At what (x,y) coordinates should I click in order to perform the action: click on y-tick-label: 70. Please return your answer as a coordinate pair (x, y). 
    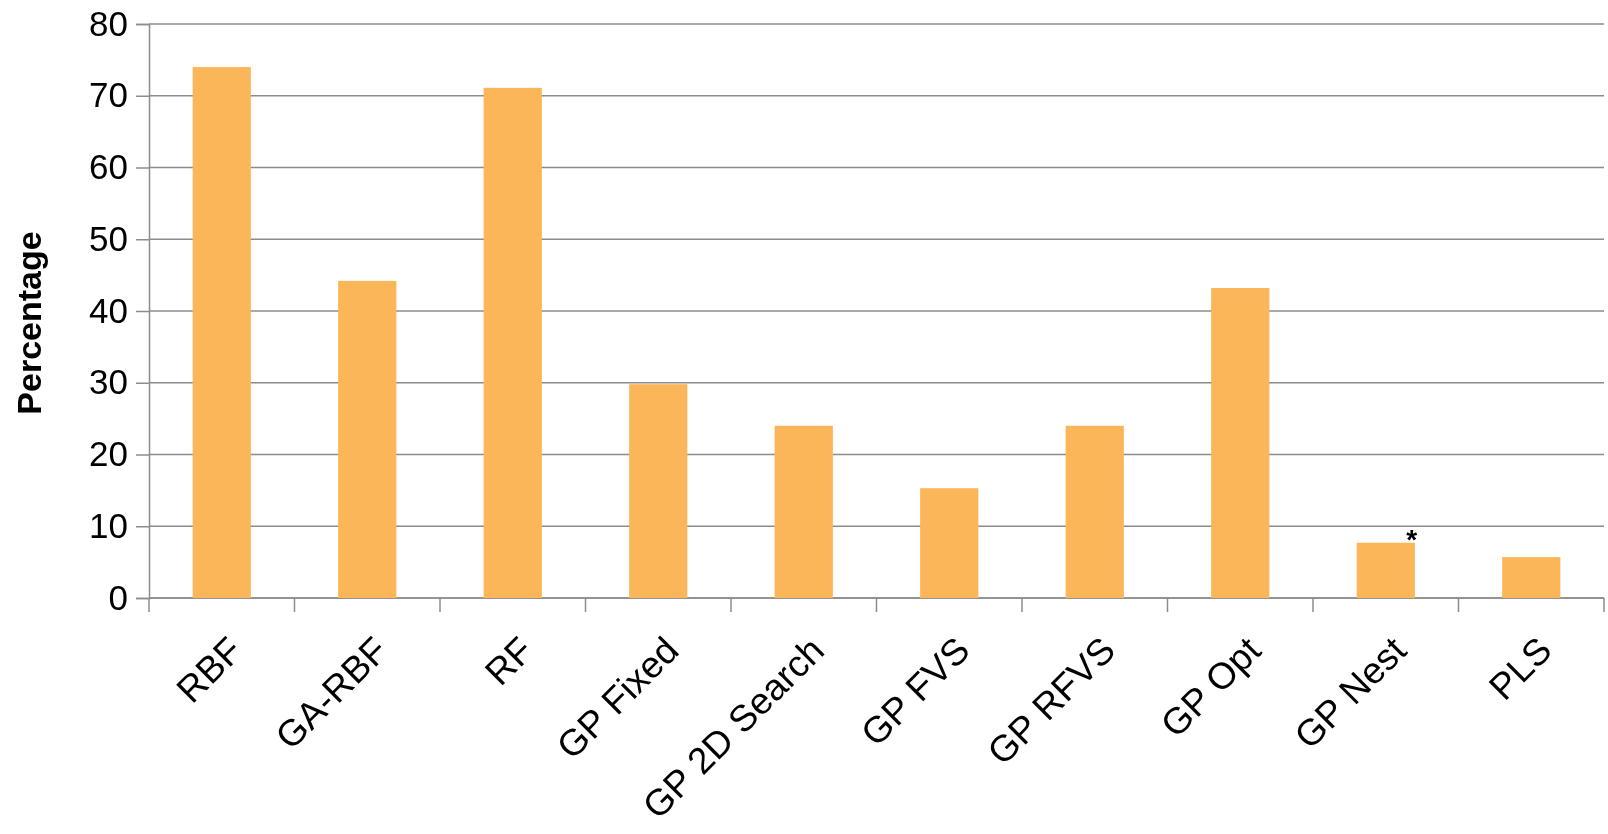
    Looking at the image, I should click on (108, 95).